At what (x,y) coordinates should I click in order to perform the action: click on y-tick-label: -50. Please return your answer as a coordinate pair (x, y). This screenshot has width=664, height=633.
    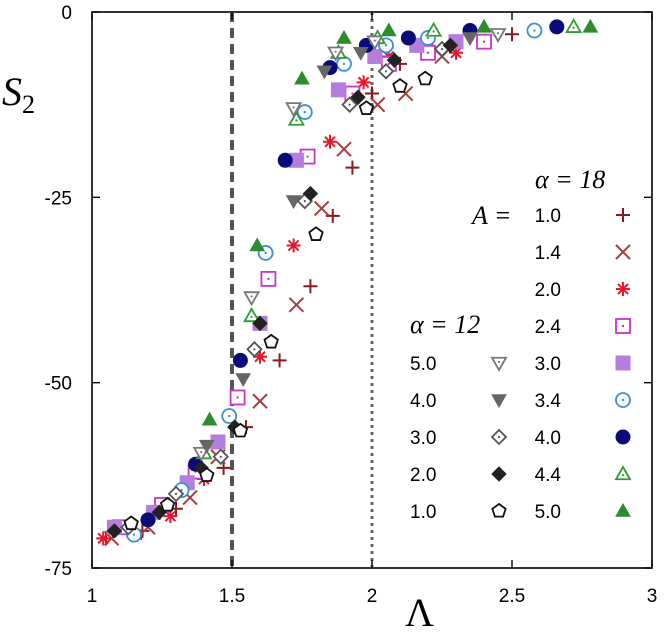
    Looking at the image, I should click on (58, 384).